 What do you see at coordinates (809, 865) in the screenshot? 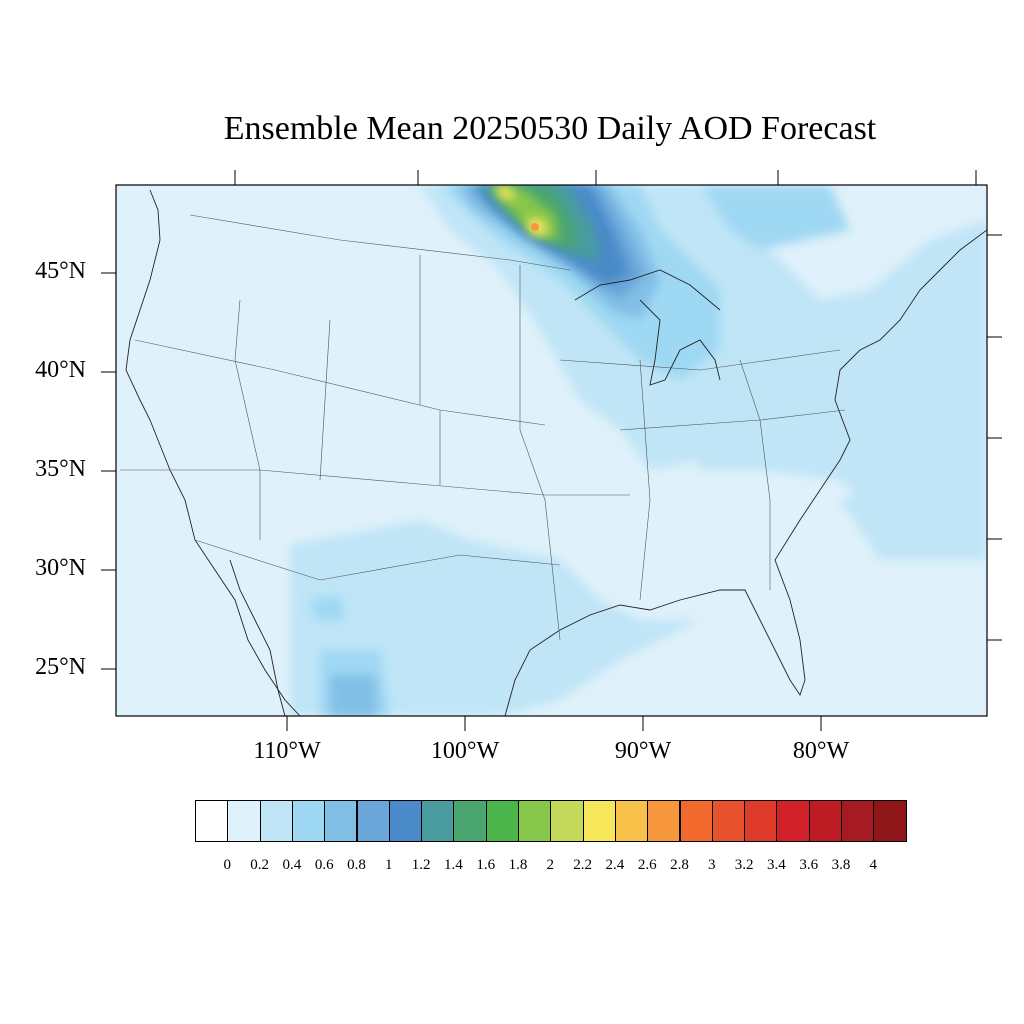
I see `colorbar-tick-label: 3.6` at bounding box center [809, 865].